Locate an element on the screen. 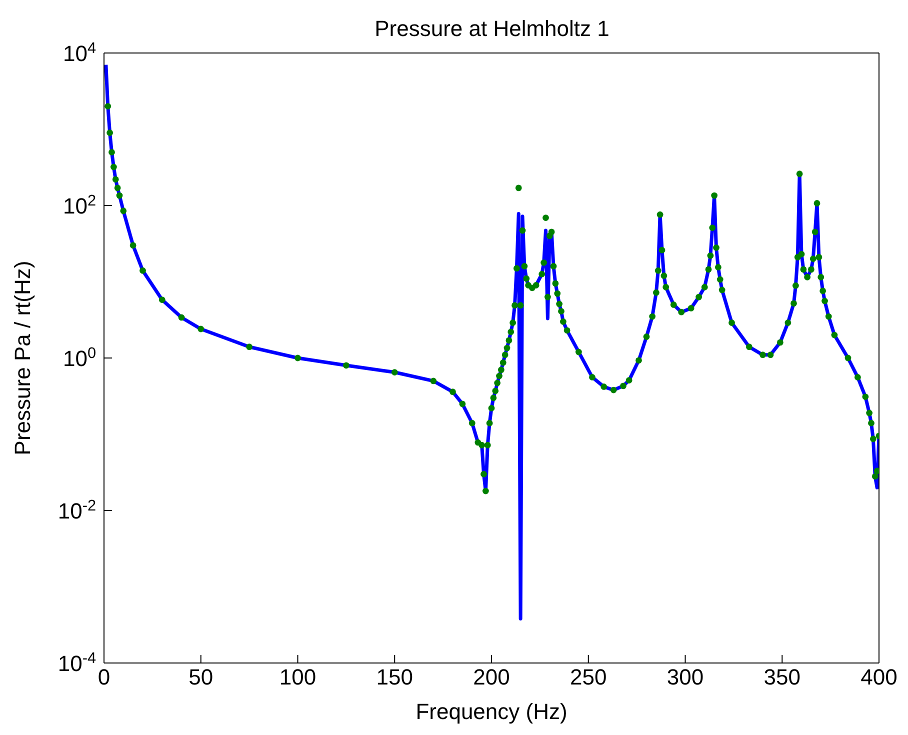 This screenshot has height=735, width=908. chart-title: Pressure at Helmholtz 1 is located at coordinates (492, 29).